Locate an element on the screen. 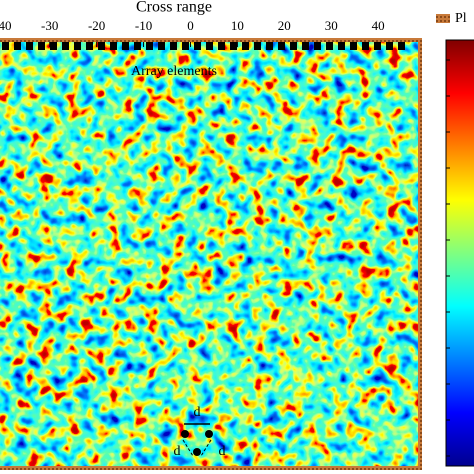 This screenshot has width=474, height=474. x-tick-label: -20 is located at coordinates (96, 25).